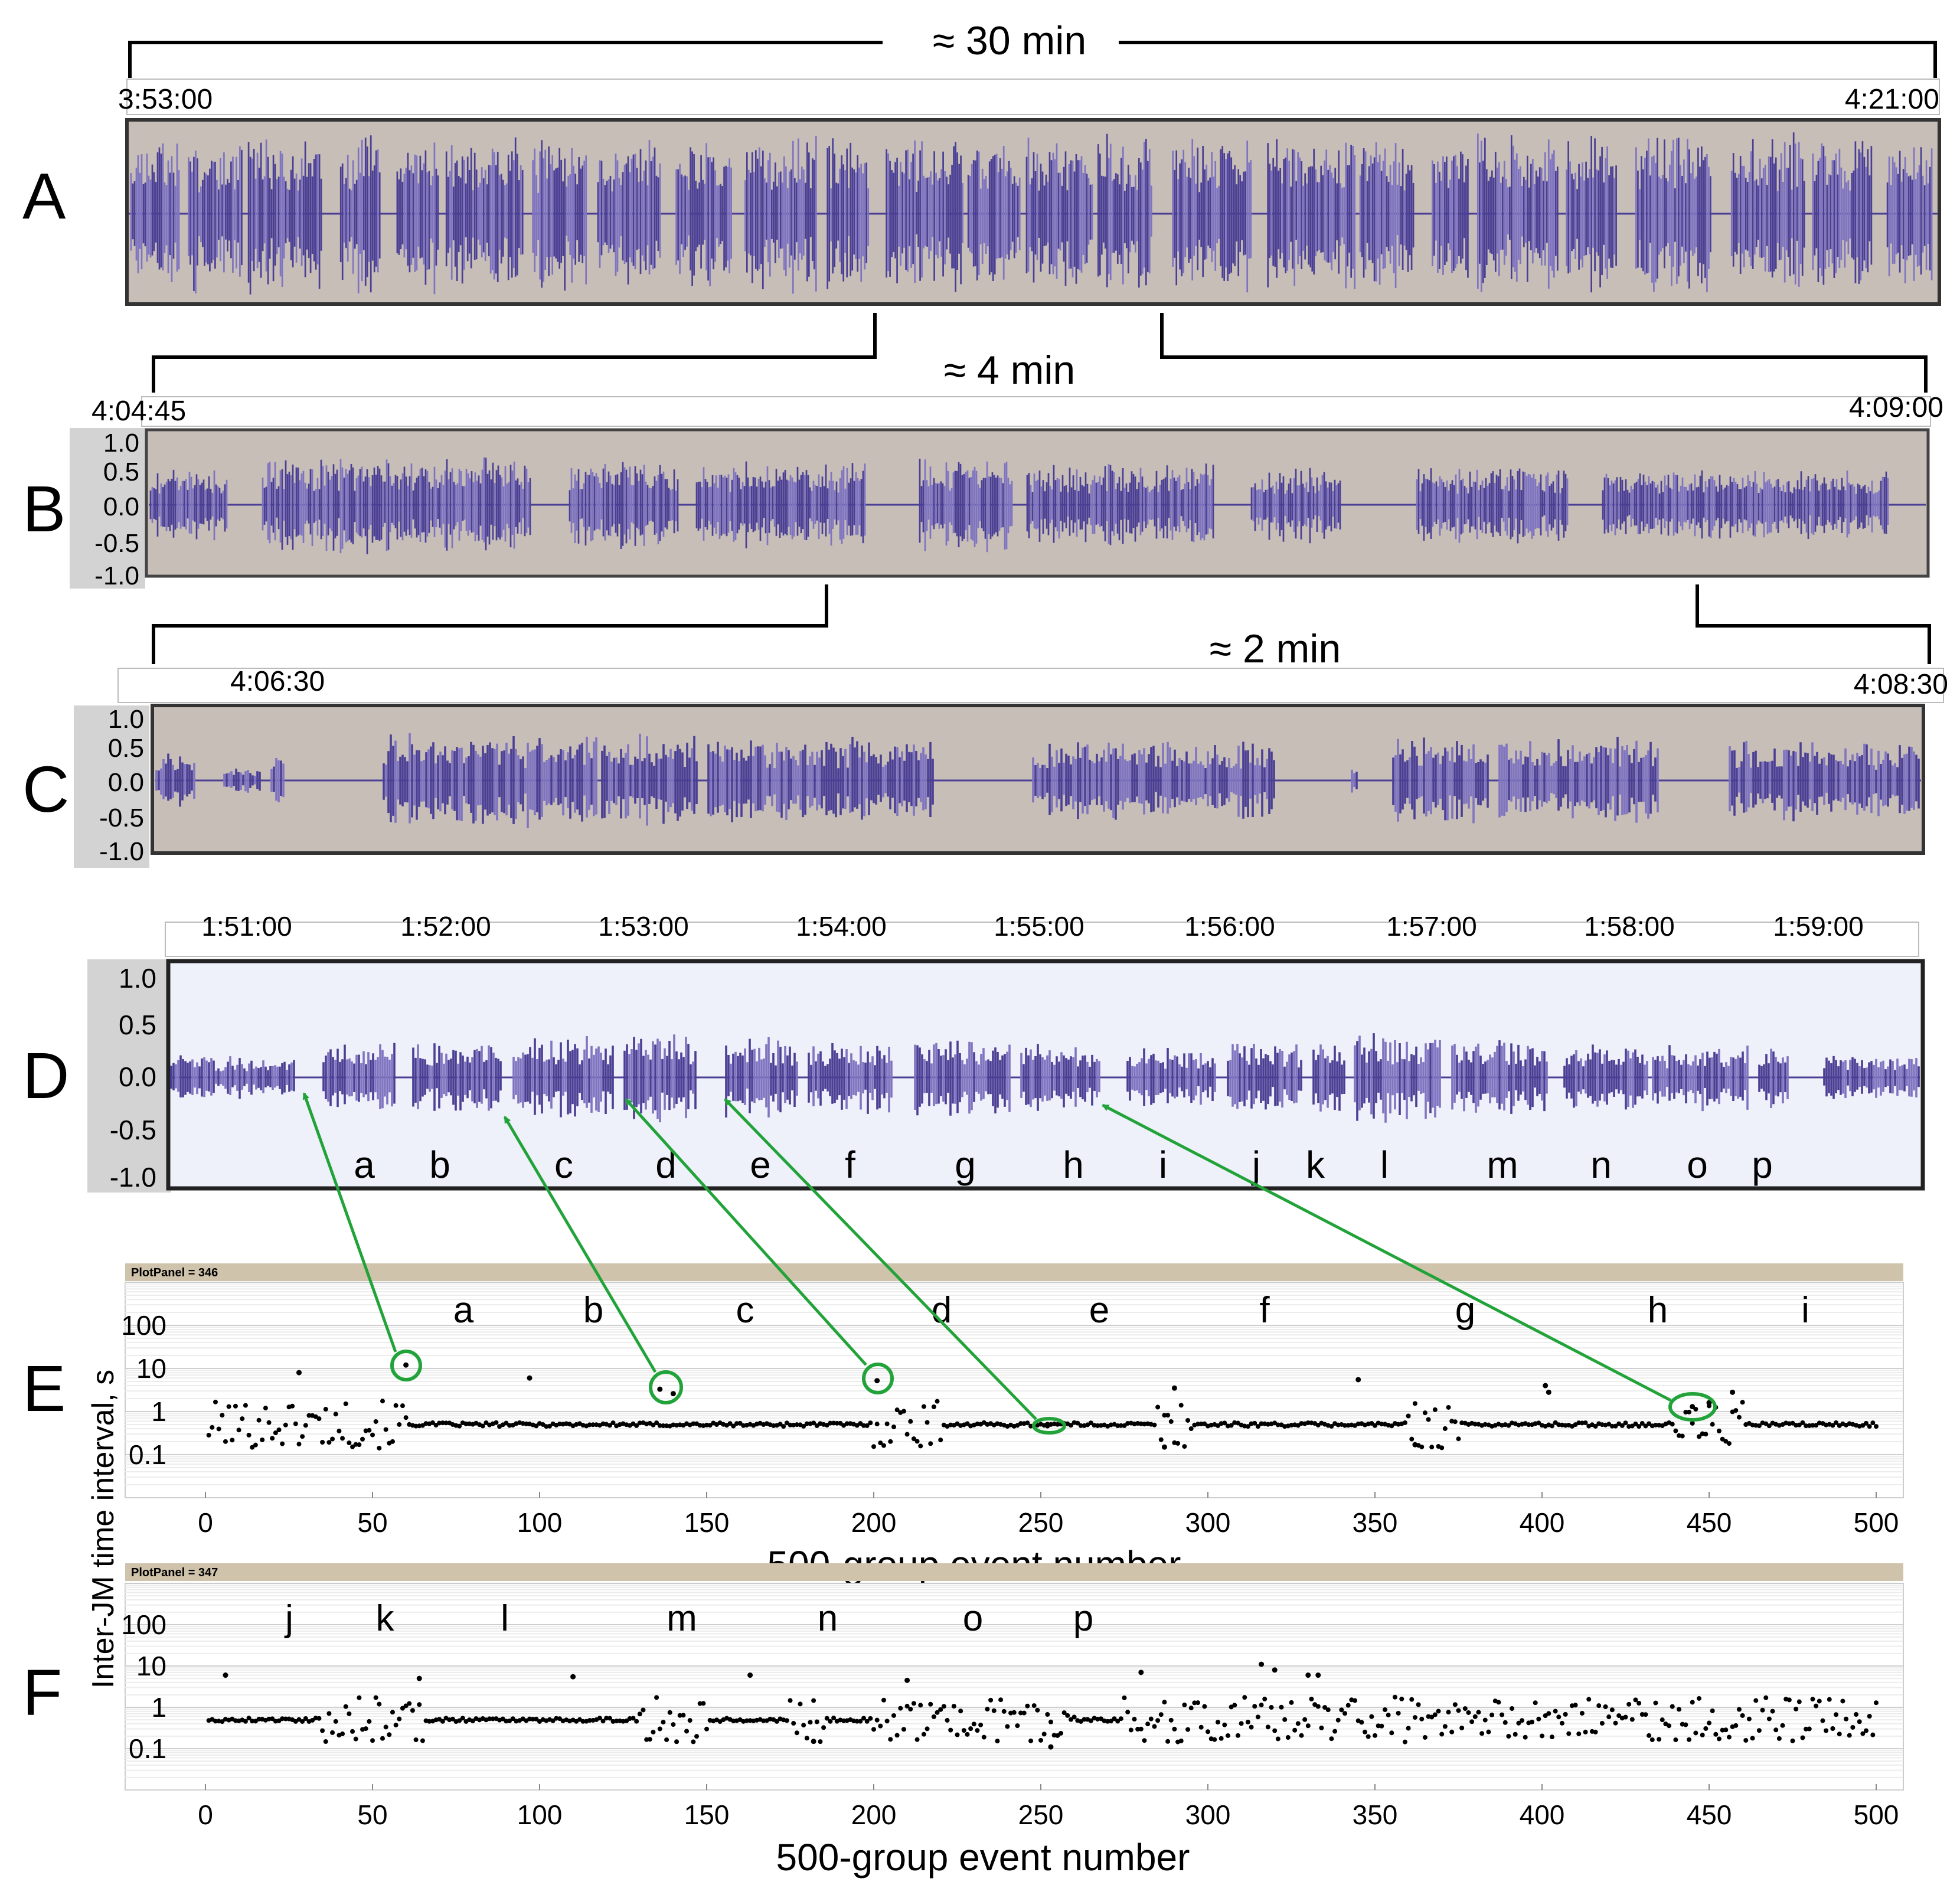 The width and height of the screenshot is (1960, 1898). Describe the element at coordinates (121, 444) in the screenshot. I see `panel-b-ytick-1: 1.0` at that location.